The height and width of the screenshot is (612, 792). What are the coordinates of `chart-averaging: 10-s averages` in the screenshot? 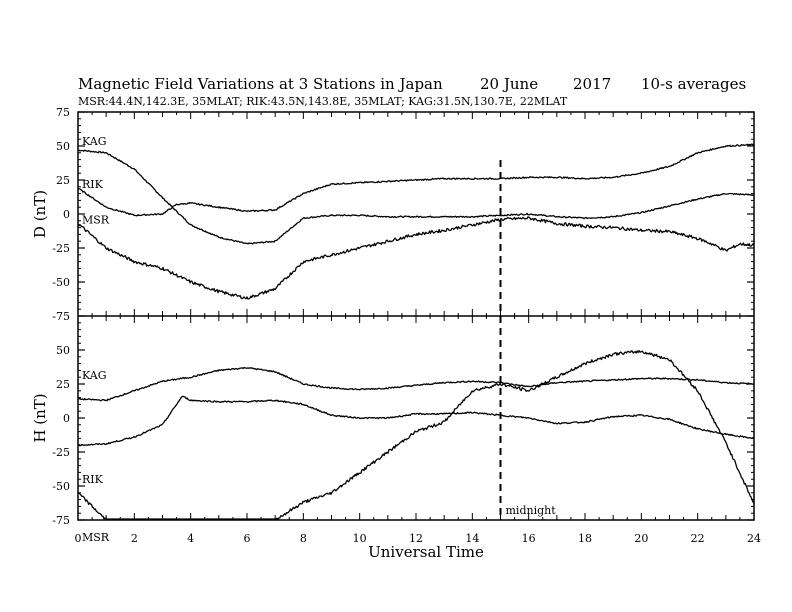 It's located at (693, 84).